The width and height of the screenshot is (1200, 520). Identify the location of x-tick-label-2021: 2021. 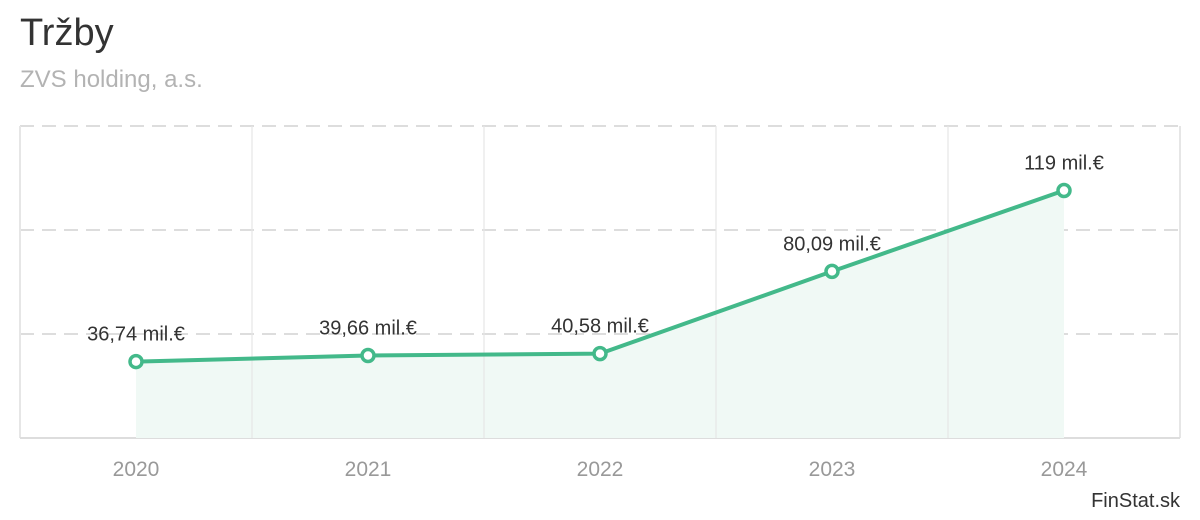
(368, 469).